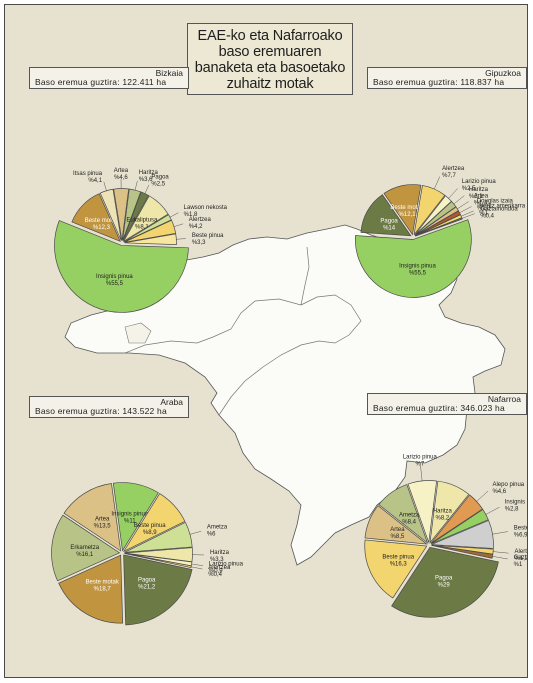  What do you see at coordinates (442, 519) in the screenshot?
I see `pie-slice-value: %8,2` at bounding box center [442, 519].